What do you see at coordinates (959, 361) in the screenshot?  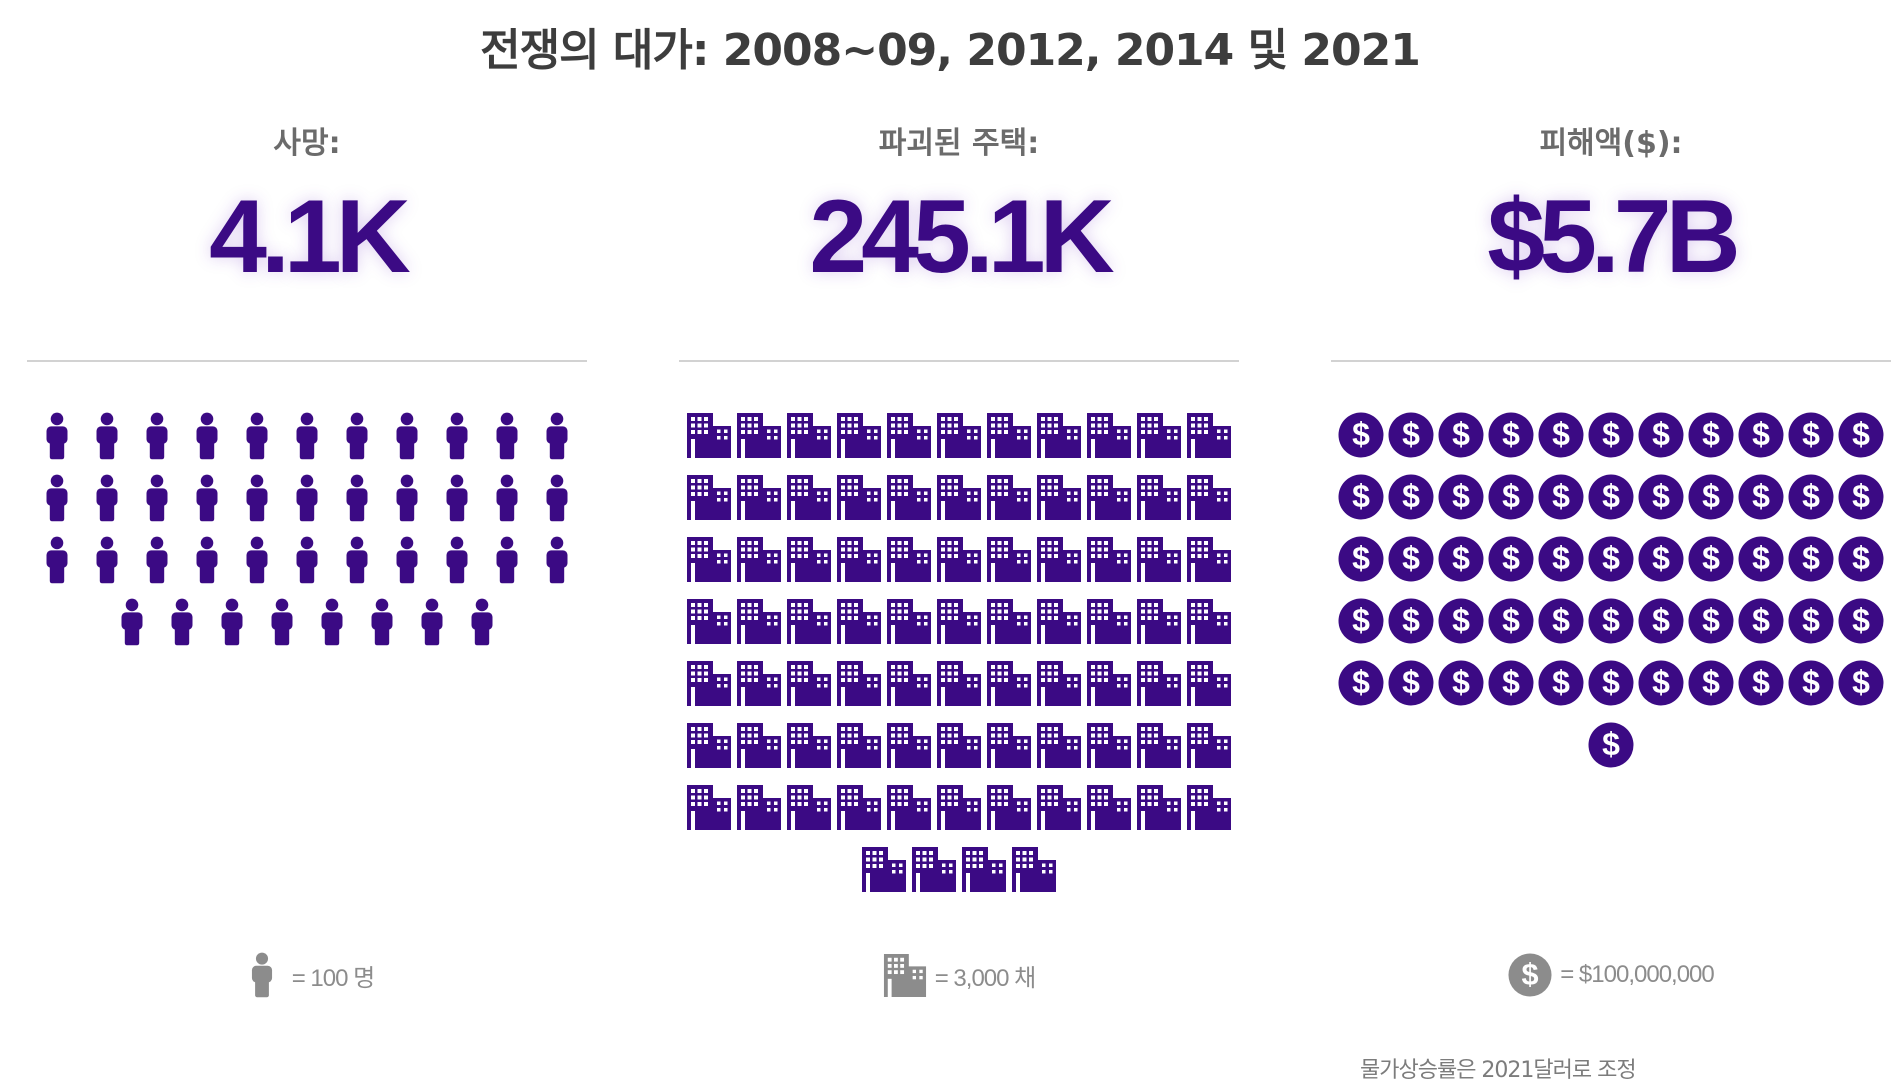 I see `houses-divider` at bounding box center [959, 361].